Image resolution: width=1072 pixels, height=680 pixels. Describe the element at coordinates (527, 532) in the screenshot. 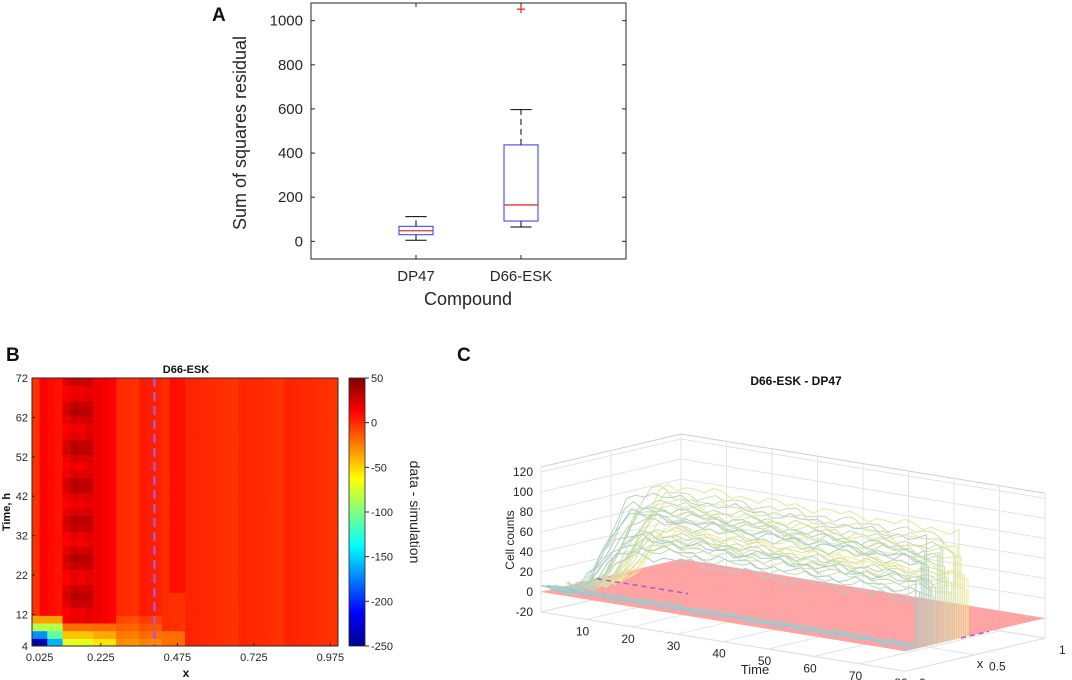

I see `surface-z-tick-label: 60` at that location.